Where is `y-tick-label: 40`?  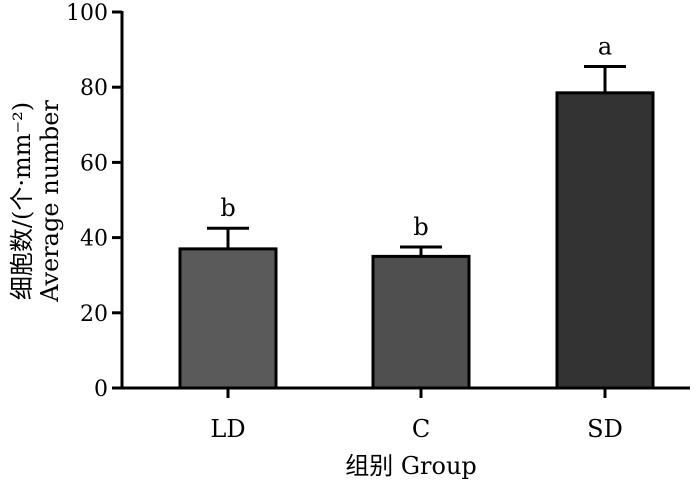
y-tick-label: 40 is located at coordinates (94, 239).